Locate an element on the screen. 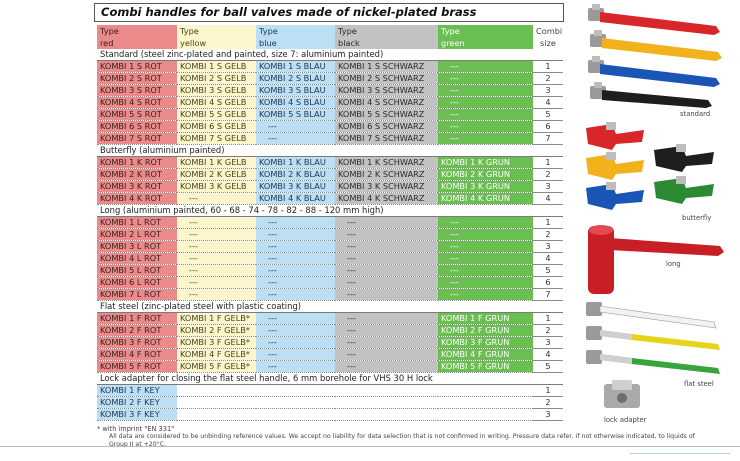 Image resolution: width=740 pixels, height=461 pixels. header-yellow-type: Type is located at coordinates (216, 31).